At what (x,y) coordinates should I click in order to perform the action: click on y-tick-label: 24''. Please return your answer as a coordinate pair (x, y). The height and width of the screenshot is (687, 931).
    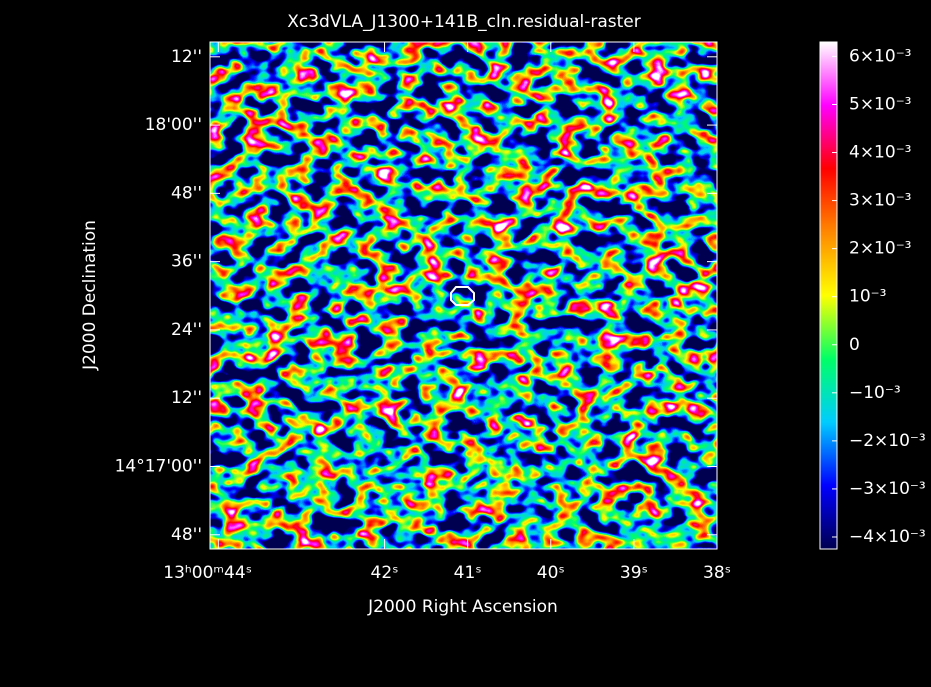
    Looking at the image, I should click on (186, 330).